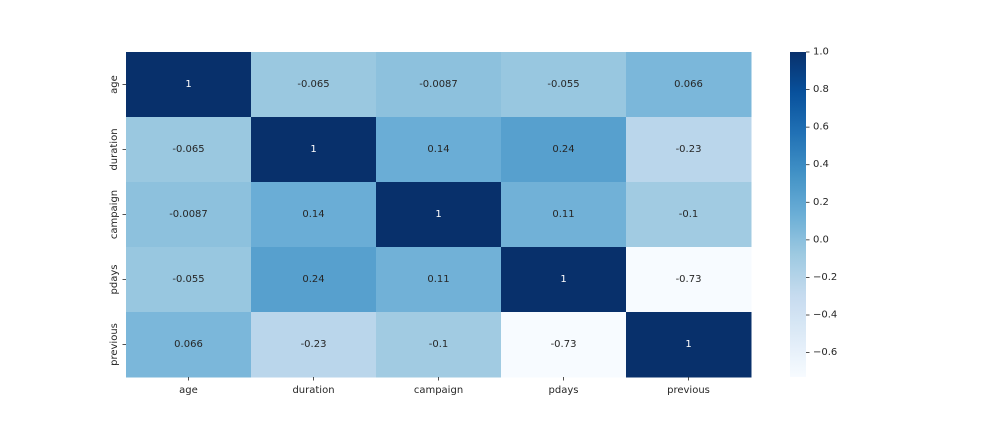 The image size is (1008, 432). I want to click on cell-annotation-pdays-pdays: 1, so click(563, 279).